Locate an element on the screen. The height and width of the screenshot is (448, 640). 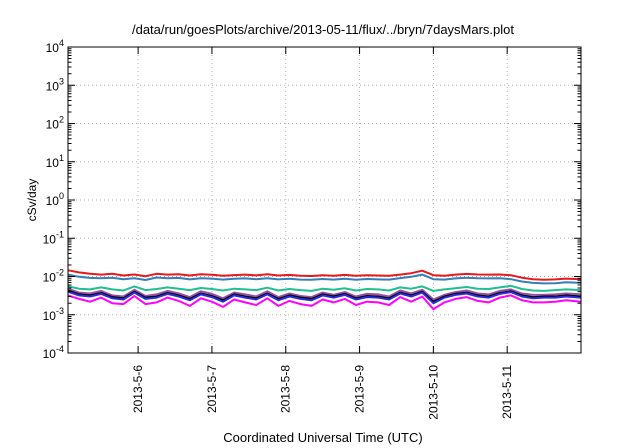
y-tick-labels: 10⁻⁴ 10⁻³ 10⁻² 10⁻¹ 10⁰ 10¹ 10² 10³ 10⁴ is located at coordinates (53, 199).